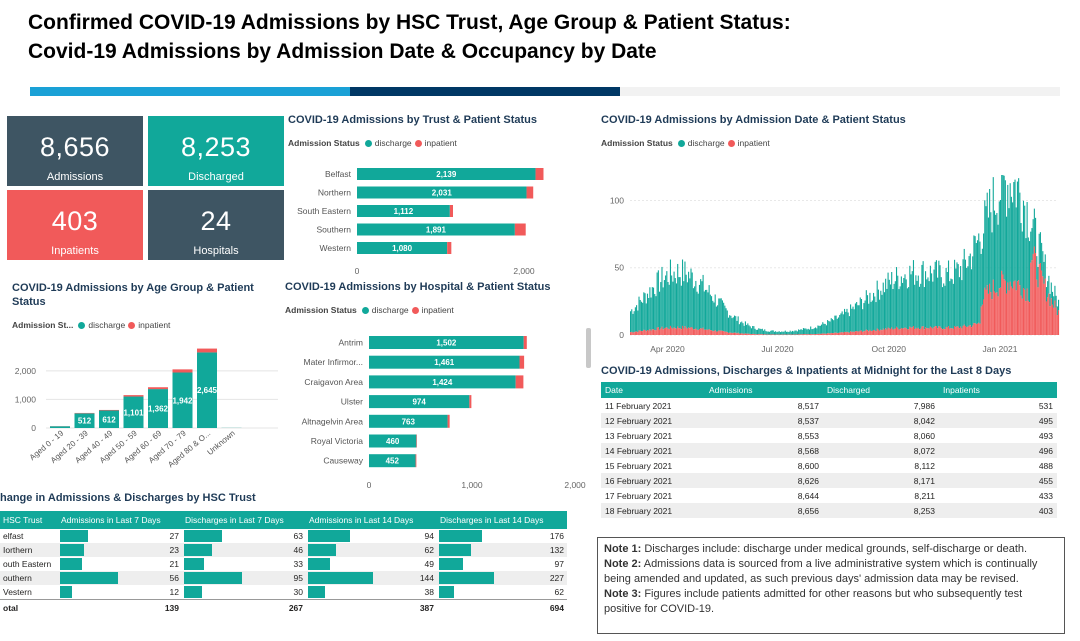 This screenshot has width=1080, height=641. I want to click on hospitals-card: 24 Hospitals, so click(216, 225).